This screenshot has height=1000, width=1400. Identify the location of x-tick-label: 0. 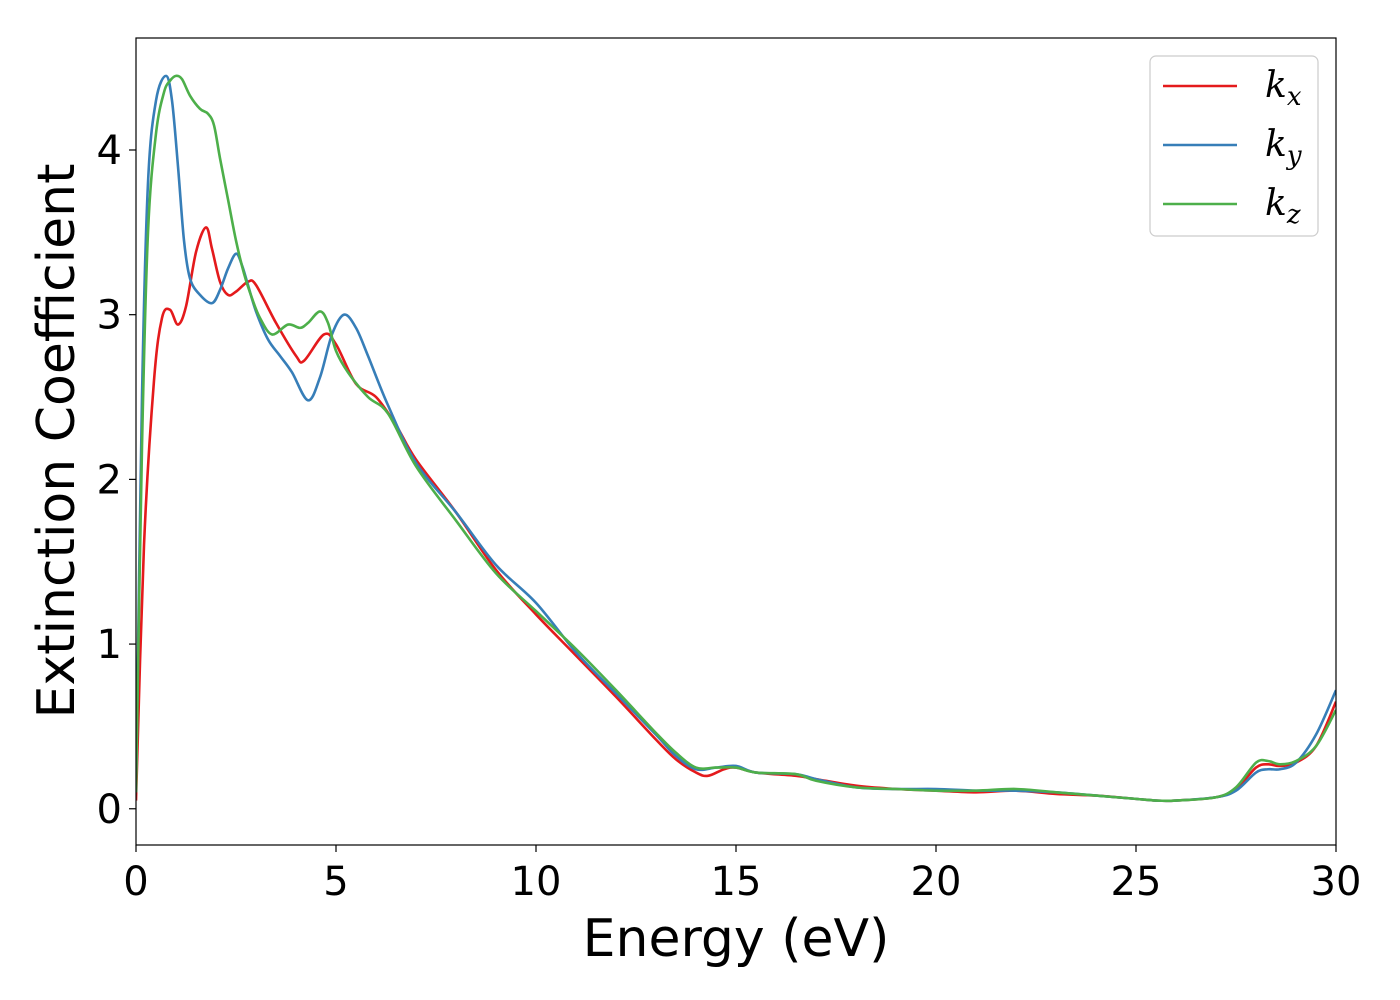
(135, 882).